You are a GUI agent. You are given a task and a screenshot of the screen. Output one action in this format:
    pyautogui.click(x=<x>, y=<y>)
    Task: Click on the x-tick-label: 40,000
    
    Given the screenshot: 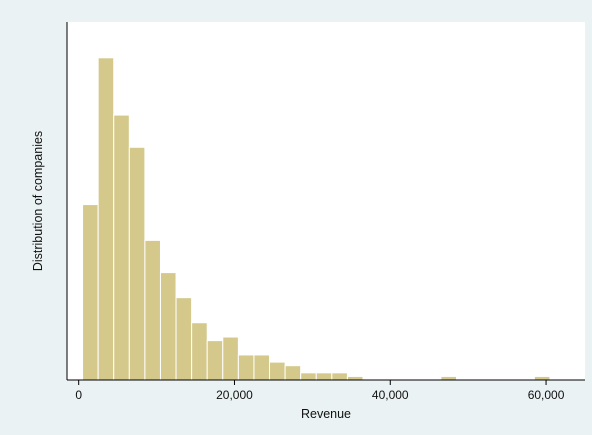 What is the action you would take?
    pyautogui.click(x=390, y=395)
    